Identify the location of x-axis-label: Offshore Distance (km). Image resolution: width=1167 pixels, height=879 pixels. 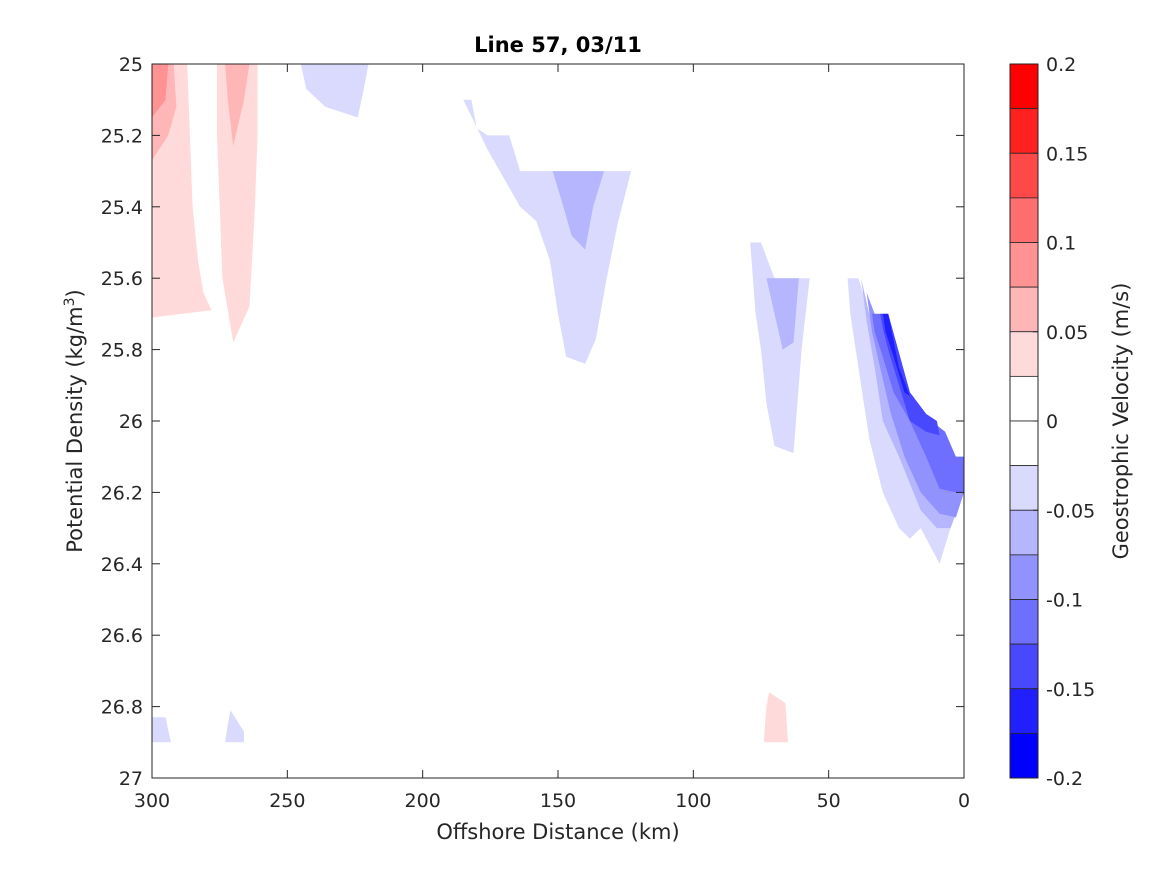
(557, 832).